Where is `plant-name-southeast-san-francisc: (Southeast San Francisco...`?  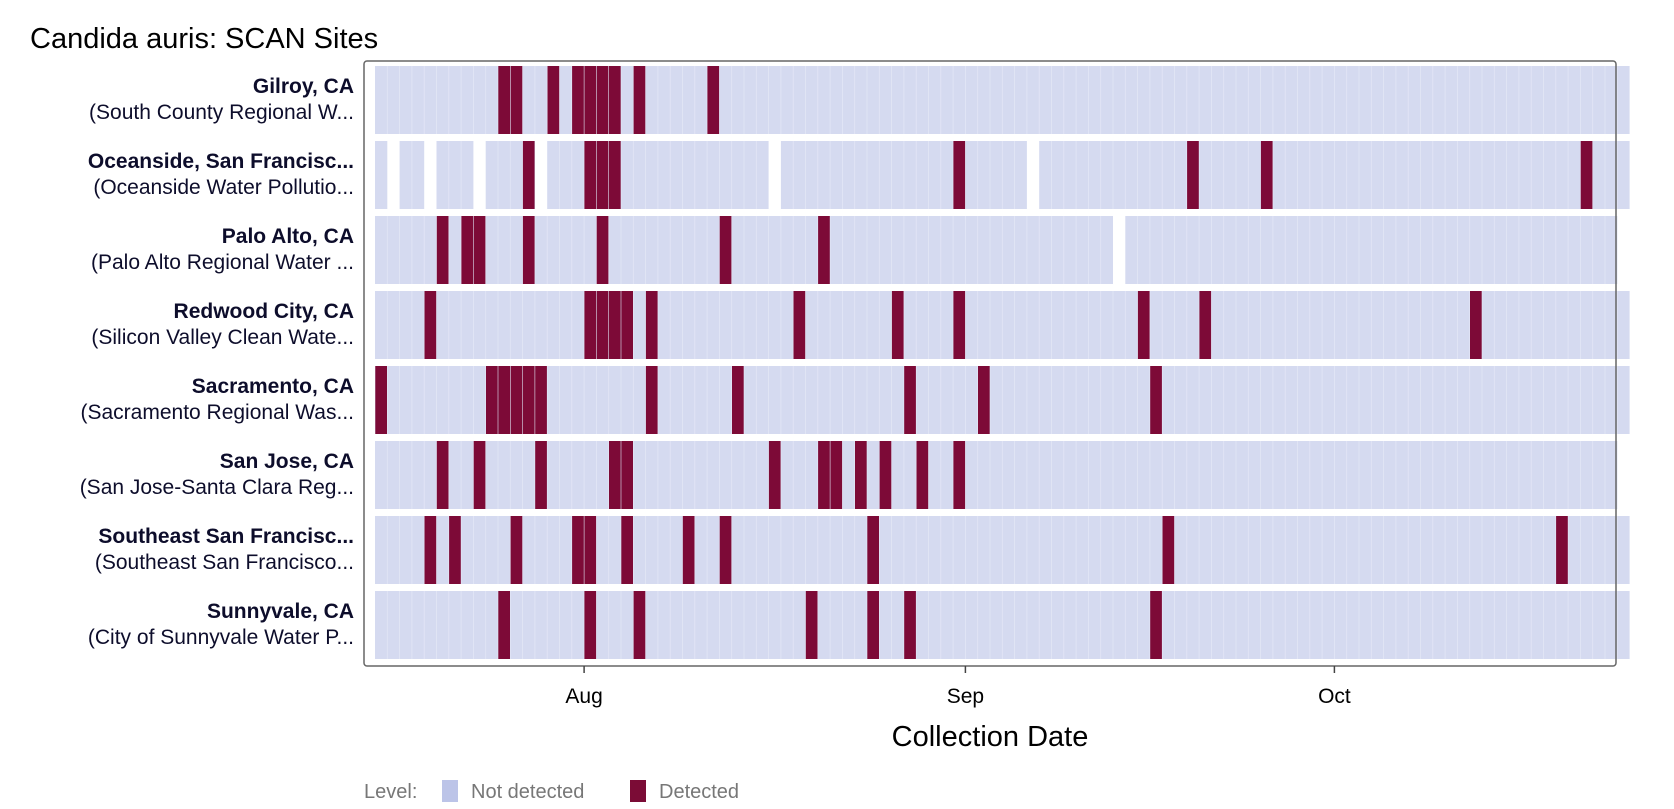 plant-name-southeast-san-francisc: (Southeast San Francisco... is located at coordinates (224, 562).